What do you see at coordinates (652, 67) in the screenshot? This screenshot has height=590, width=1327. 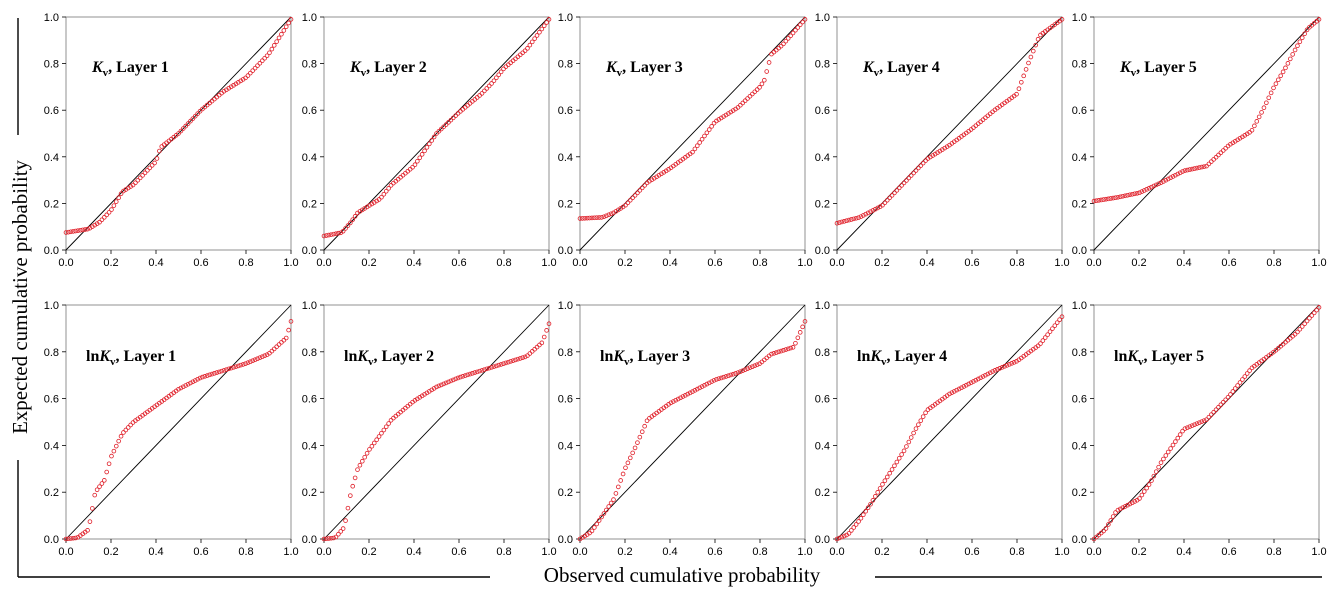 I see `label-layer: , Layer 3` at bounding box center [652, 67].